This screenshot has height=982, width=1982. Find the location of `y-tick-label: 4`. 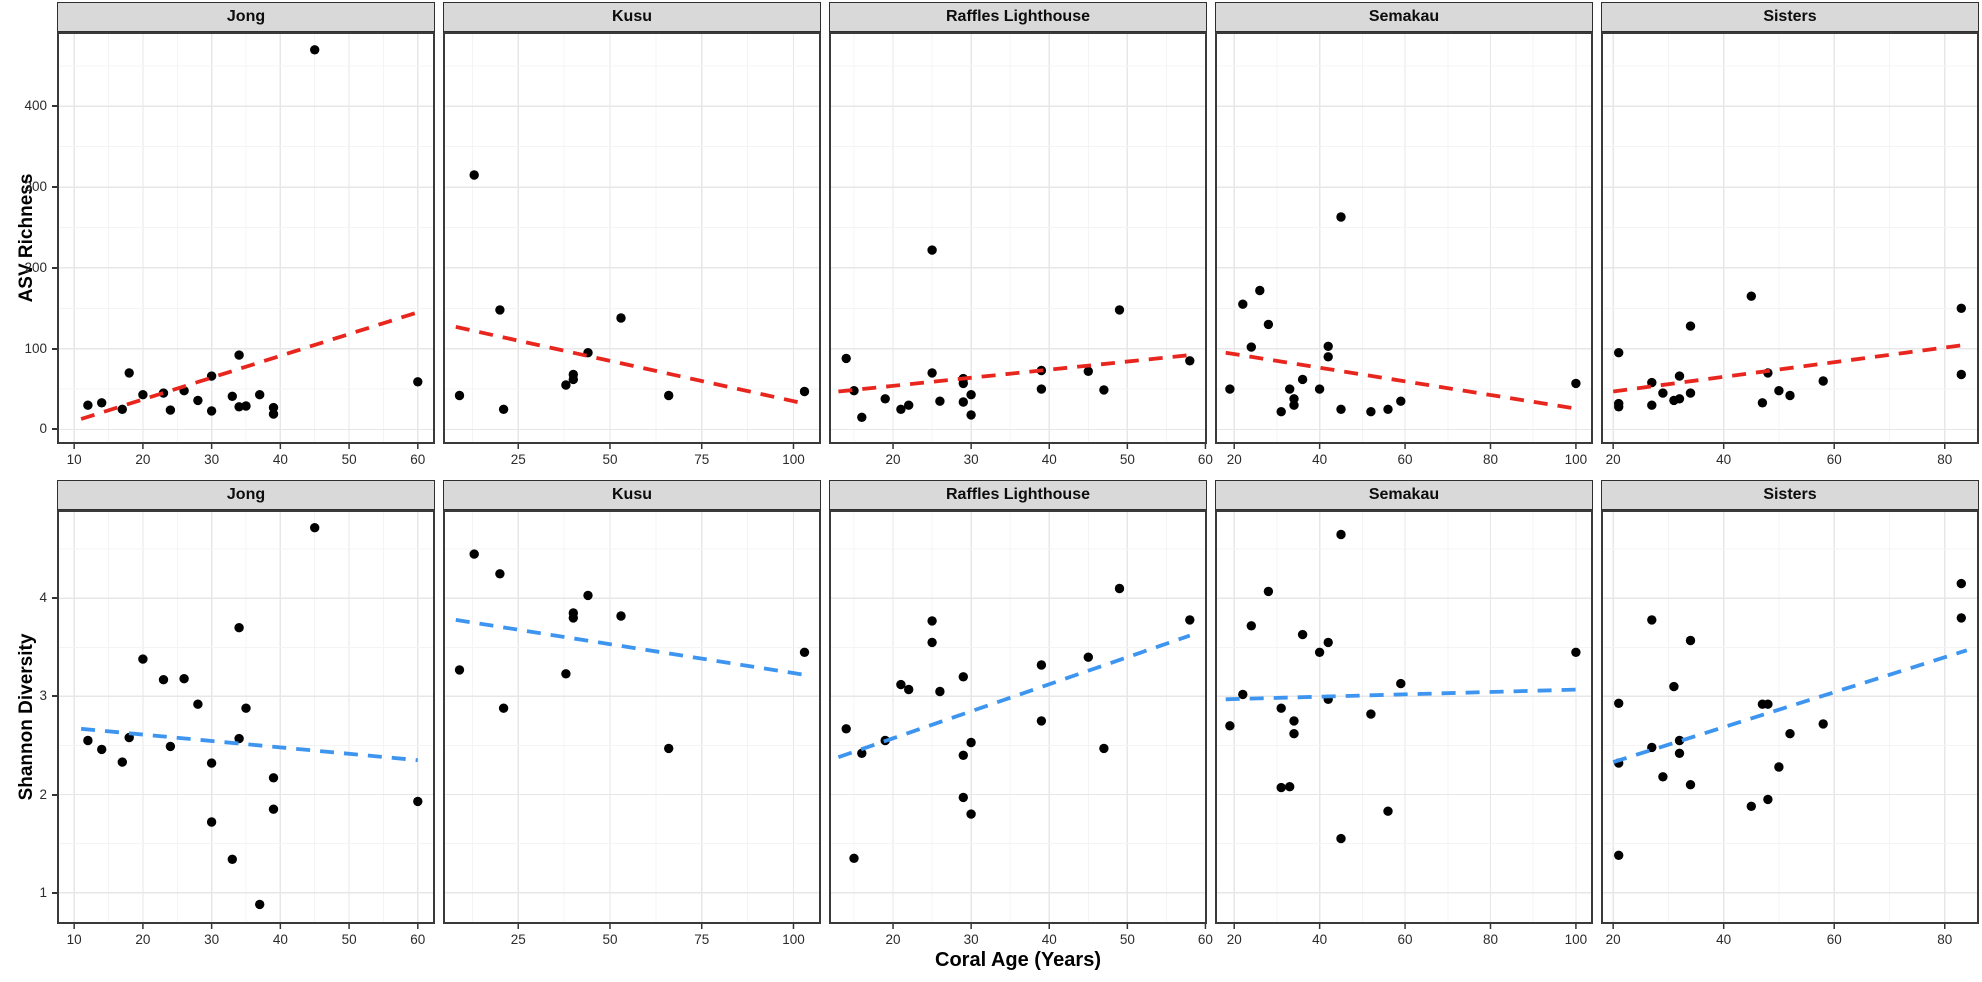

y-tick-label: 4 is located at coordinates (43, 598).